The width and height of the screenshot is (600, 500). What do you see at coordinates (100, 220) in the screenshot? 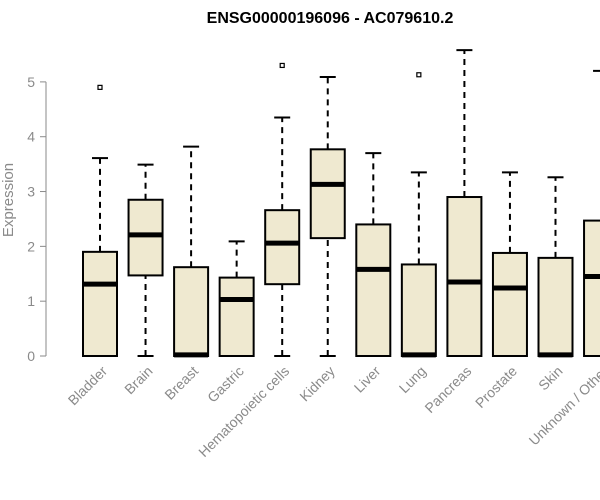
I see `box-bladder` at bounding box center [100, 220].